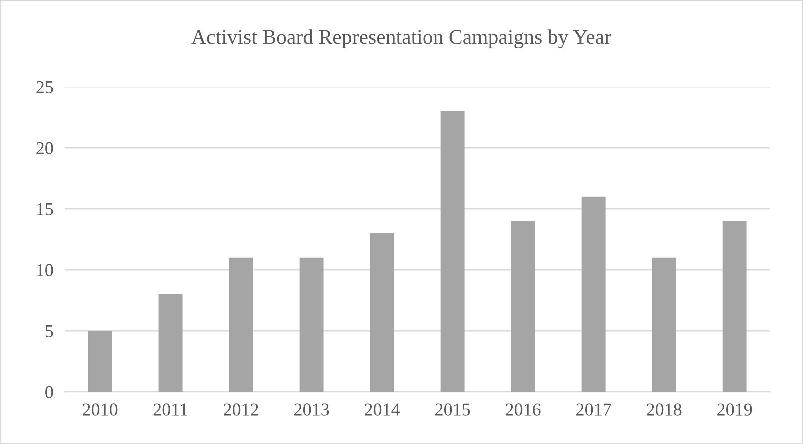 This screenshot has width=803, height=444. Describe the element at coordinates (50, 392) in the screenshot. I see `y-tick-label: 0` at that location.